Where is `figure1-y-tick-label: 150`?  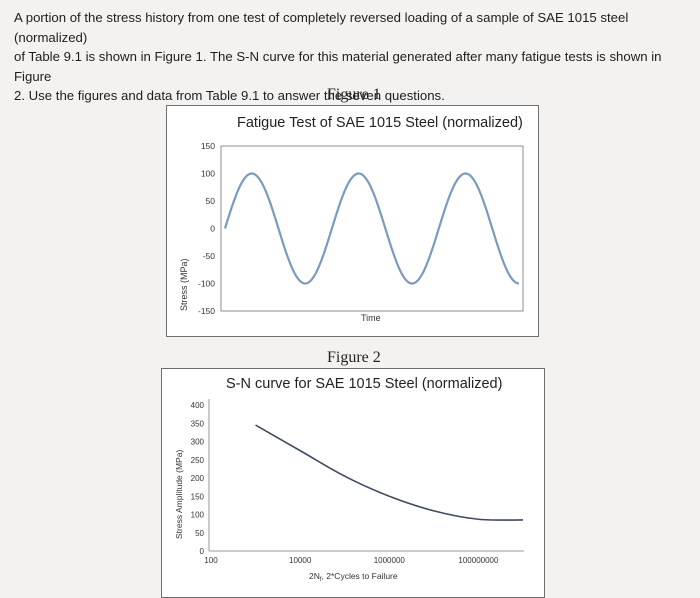
figure1-y-tick-label: 150 is located at coordinates (208, 146).